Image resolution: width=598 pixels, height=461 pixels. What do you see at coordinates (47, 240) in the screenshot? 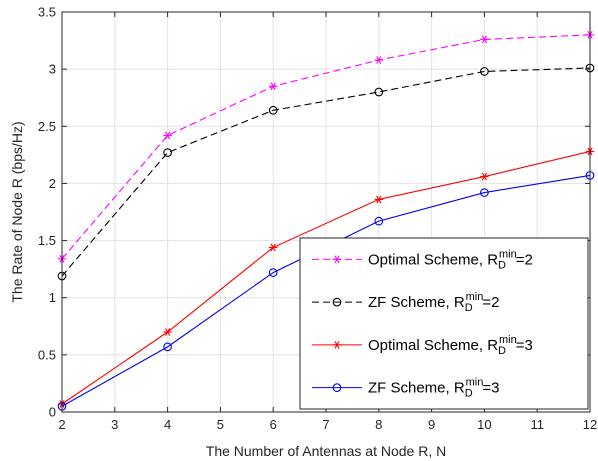
I see `y-tick-label: 1.5` at bounding box center [47, 240].